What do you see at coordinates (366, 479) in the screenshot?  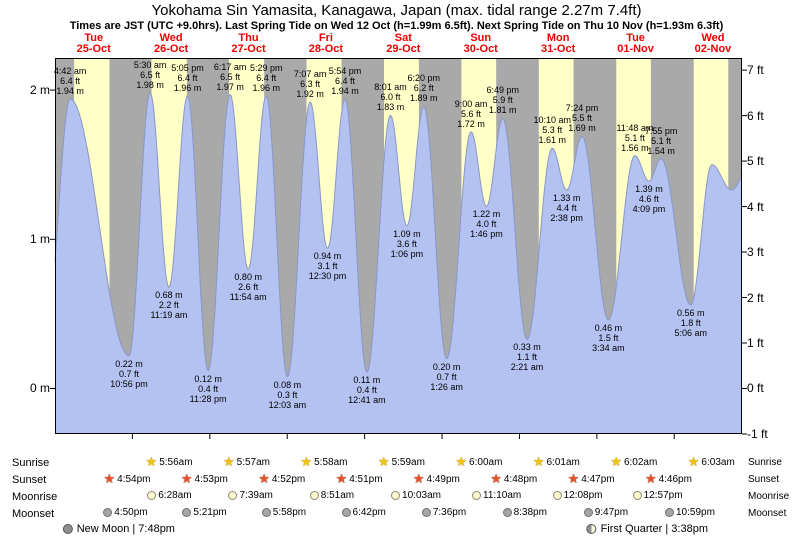 I see `sunset-time: 4:51pm` at bounding box center [366, 479].